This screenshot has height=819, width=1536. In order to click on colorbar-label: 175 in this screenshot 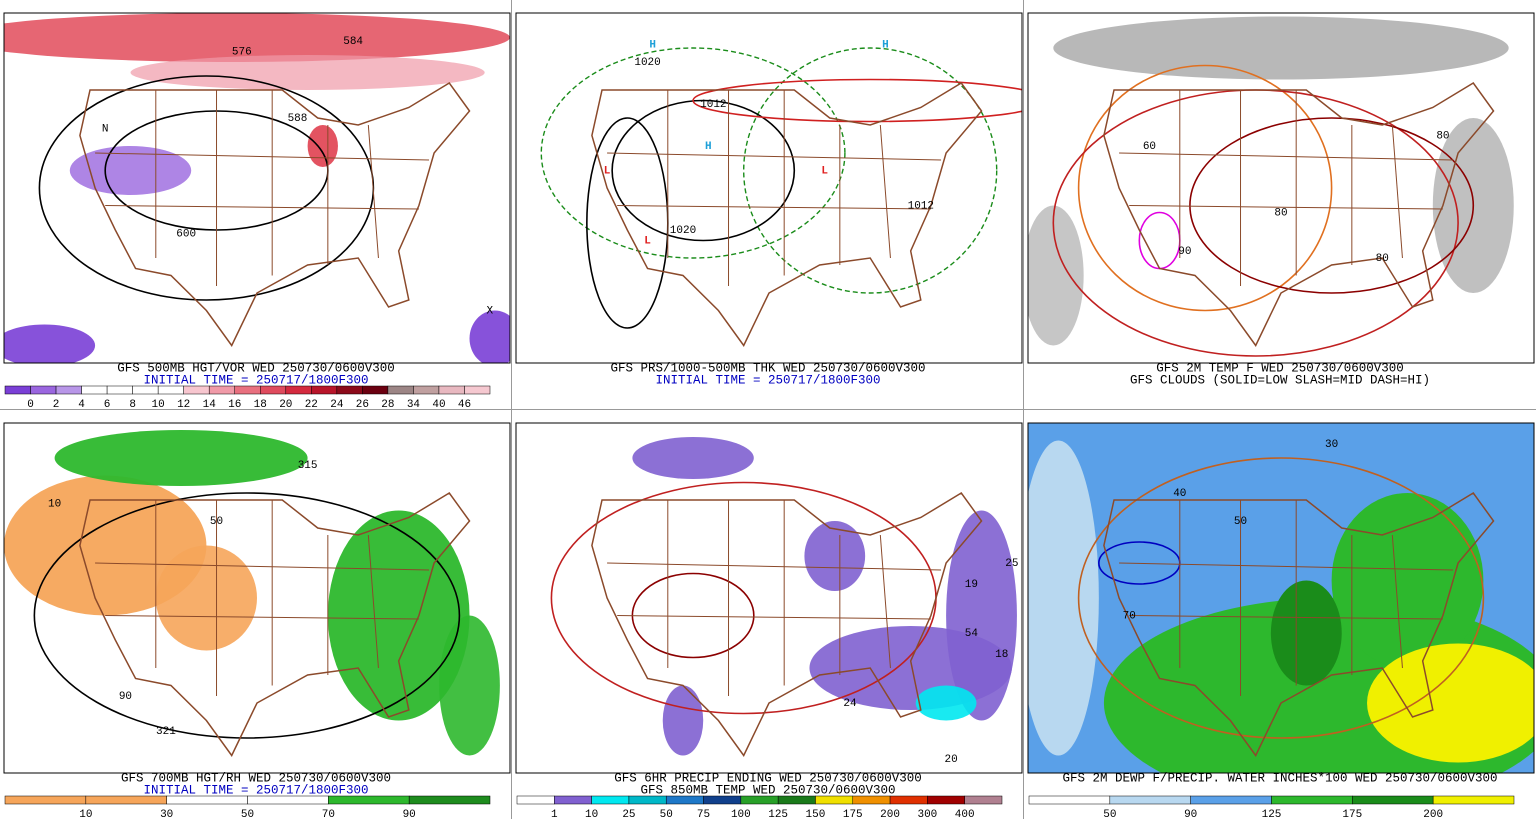, I will do `click(853, 814)`.